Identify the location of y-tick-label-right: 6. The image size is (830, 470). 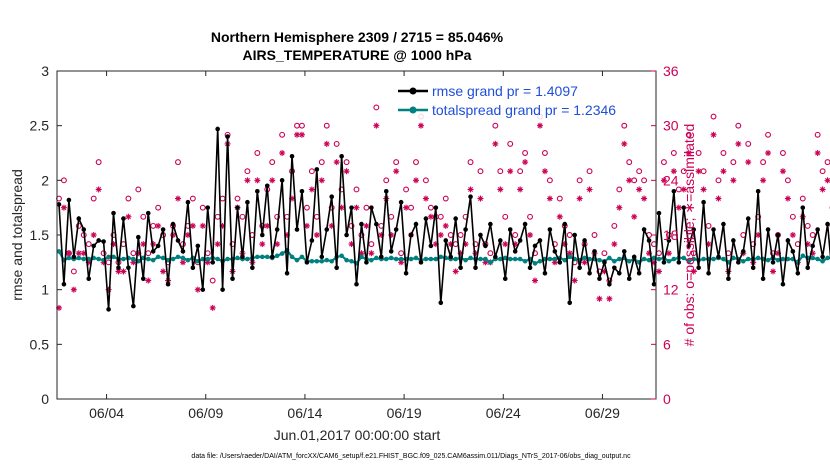
(667, 344).